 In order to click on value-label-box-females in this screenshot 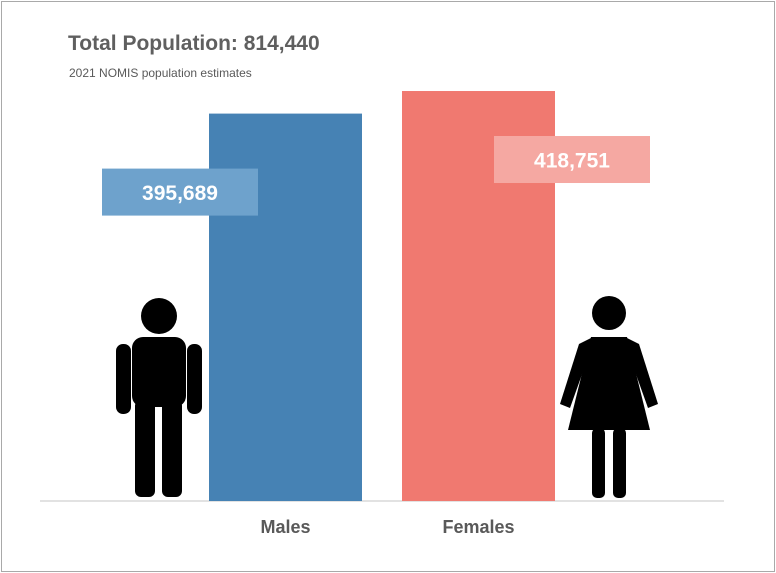, I will do `click(572, 160)`.